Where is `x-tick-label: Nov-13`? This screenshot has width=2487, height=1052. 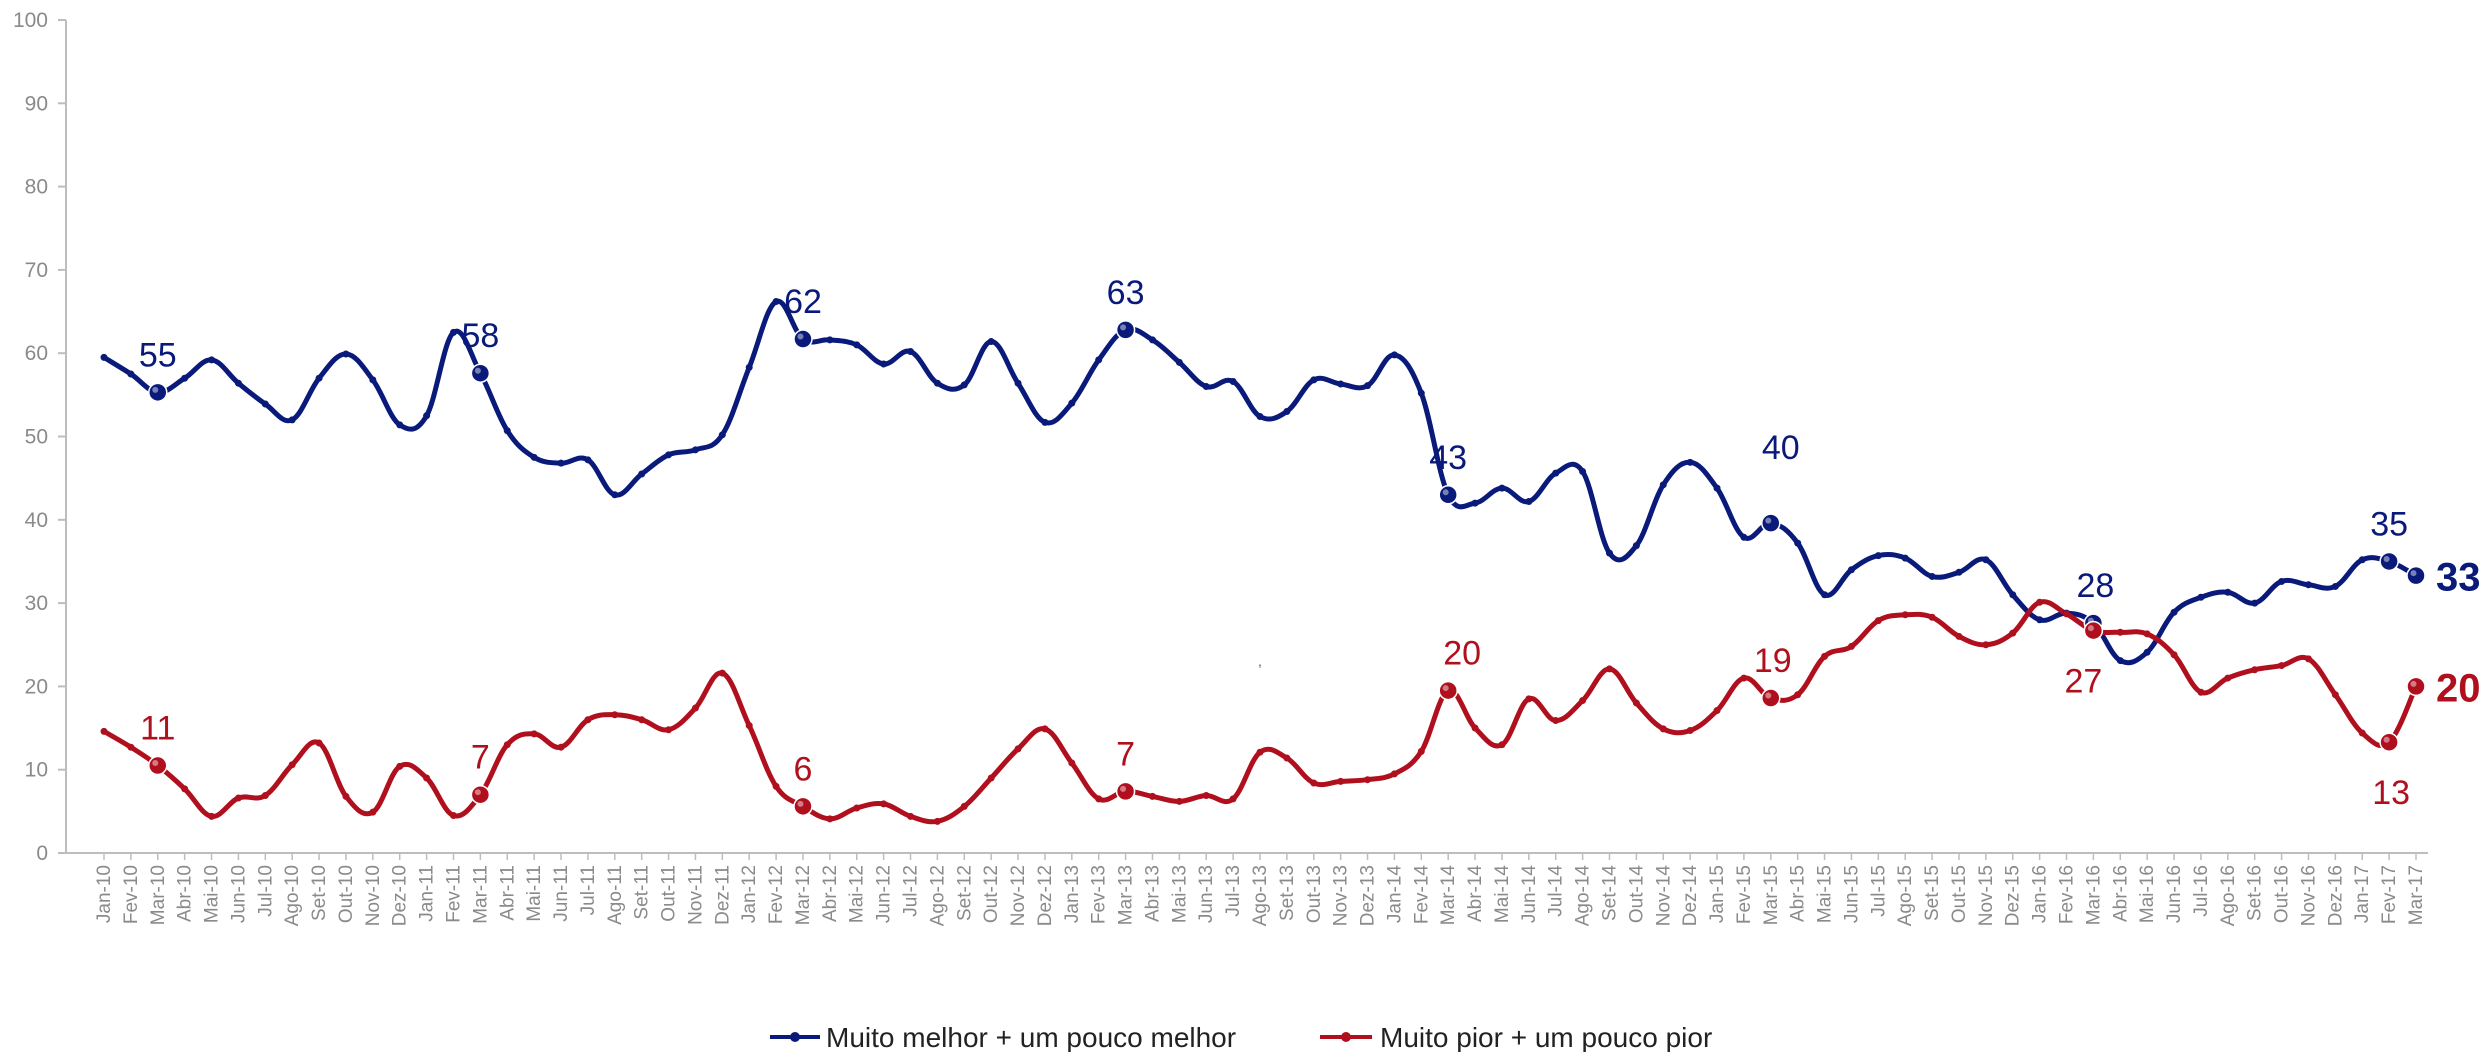 x-tick-label: Nov-13 is located at coordinates (1341, 895).